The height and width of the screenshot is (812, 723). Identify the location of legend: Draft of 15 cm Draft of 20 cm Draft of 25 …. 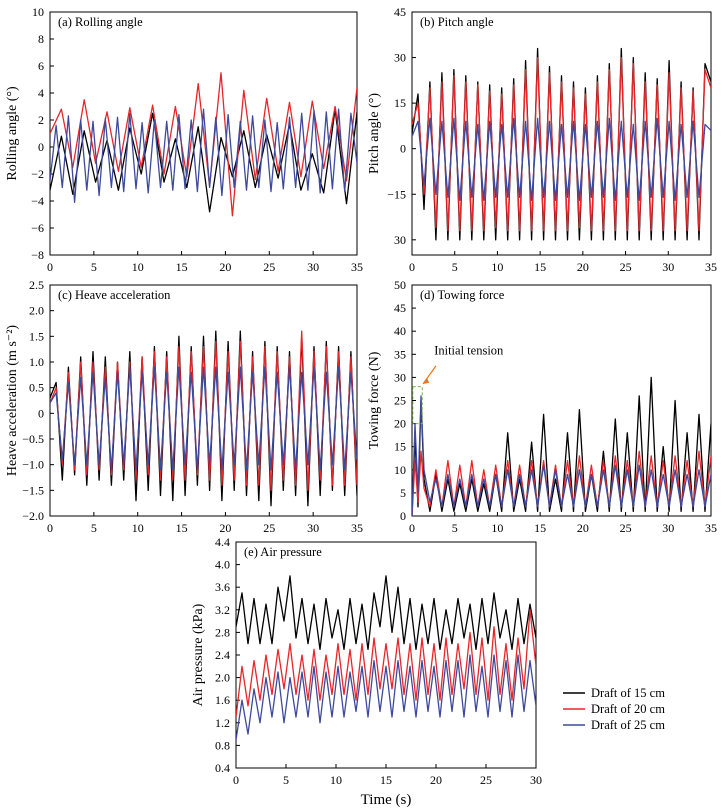
(614, 709).